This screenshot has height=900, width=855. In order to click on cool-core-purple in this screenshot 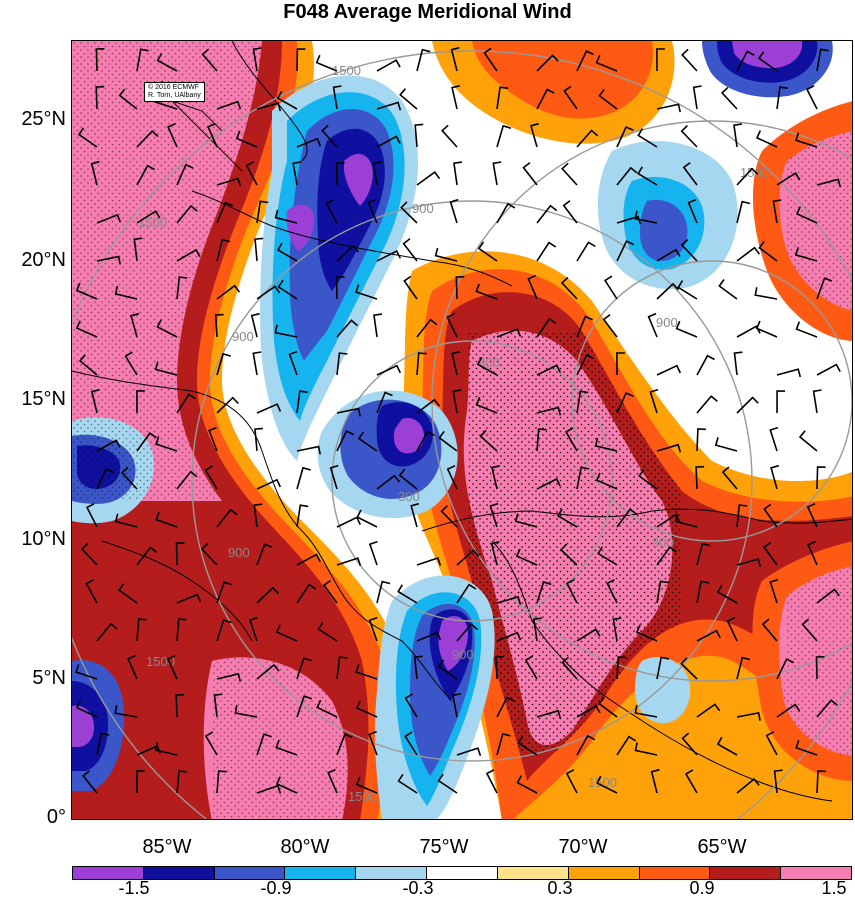, I will do `click(358, 179)`.